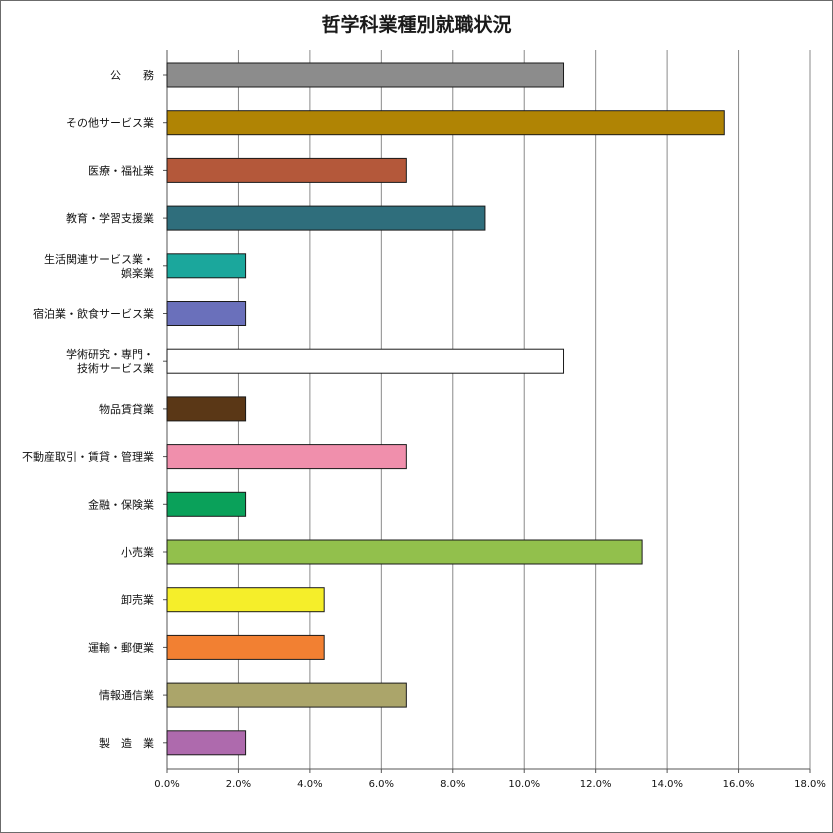 Image resolution: width=833 pixels, height=833 pixels. Describe the element at coordinates (110, 218) in the screenshot. I see `category-label: 教育・学習支援業` at that location.